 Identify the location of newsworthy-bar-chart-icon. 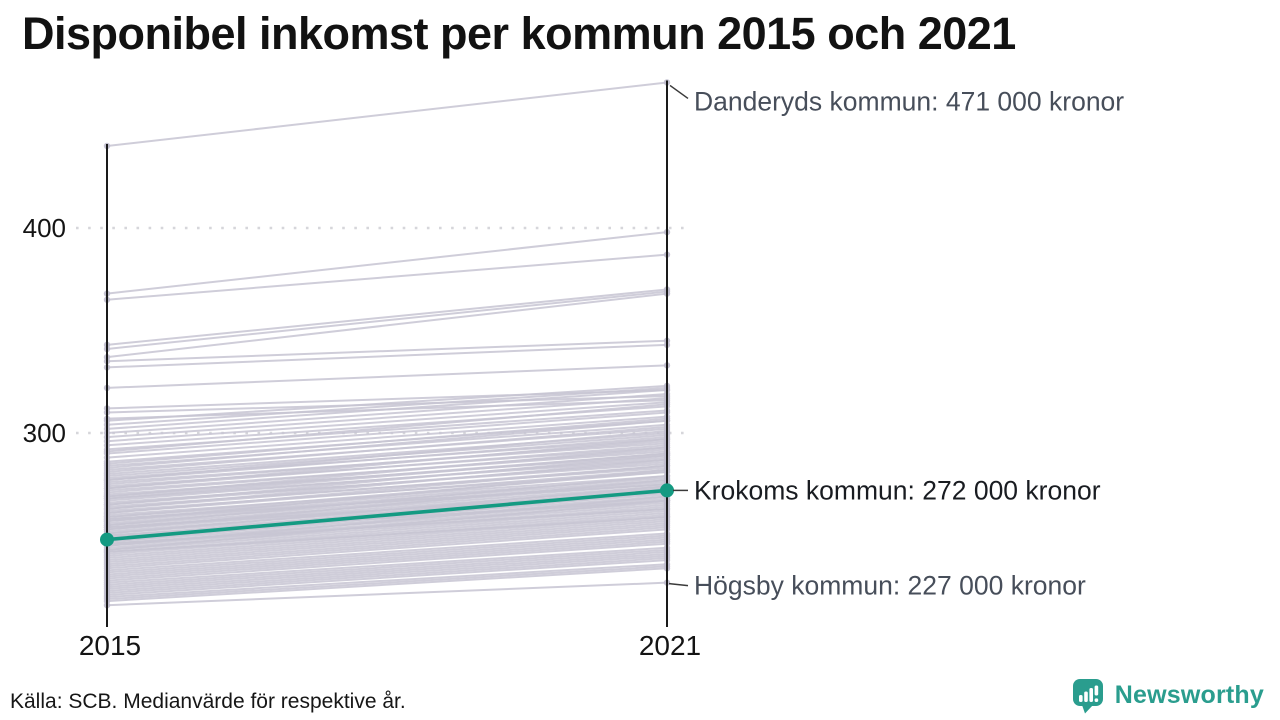
(1087, 696).